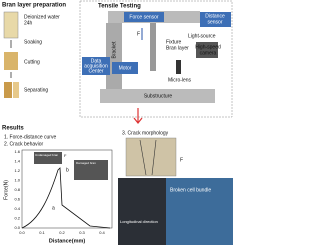 This screenshot has height=245, width=320. I want to click on step: Separating, so click(36, 90).